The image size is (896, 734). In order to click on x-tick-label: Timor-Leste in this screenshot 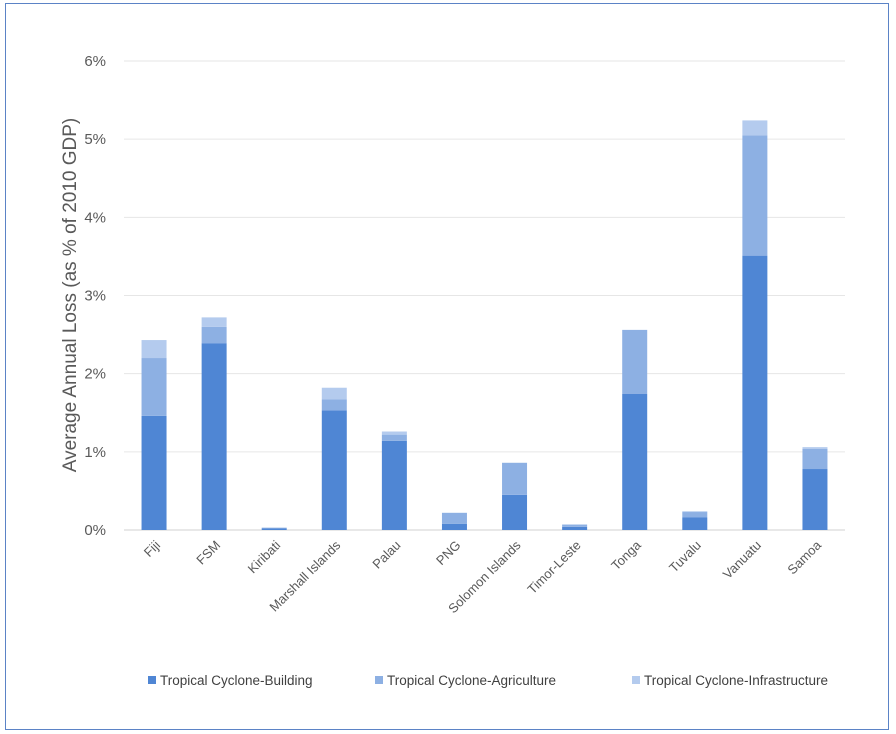, I will do `click(553, 567)`.